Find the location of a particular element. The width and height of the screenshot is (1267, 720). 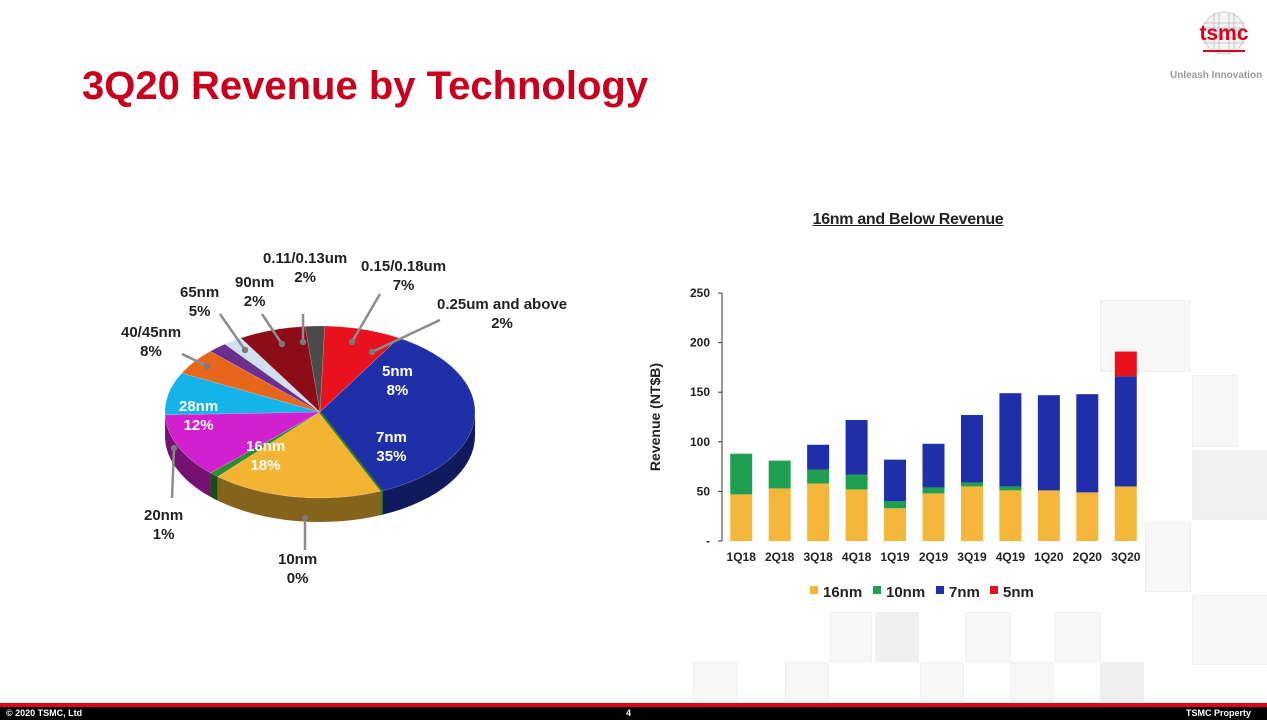

x-tick-label: 2Q20 is located at coordinates (1088, 557).